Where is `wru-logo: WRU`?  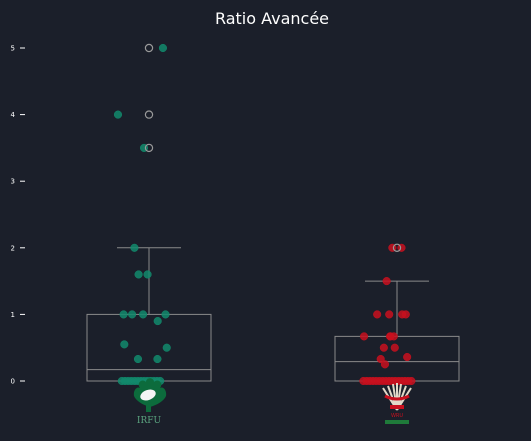 wru-logo: WRU is located at coordinates (397, 403).